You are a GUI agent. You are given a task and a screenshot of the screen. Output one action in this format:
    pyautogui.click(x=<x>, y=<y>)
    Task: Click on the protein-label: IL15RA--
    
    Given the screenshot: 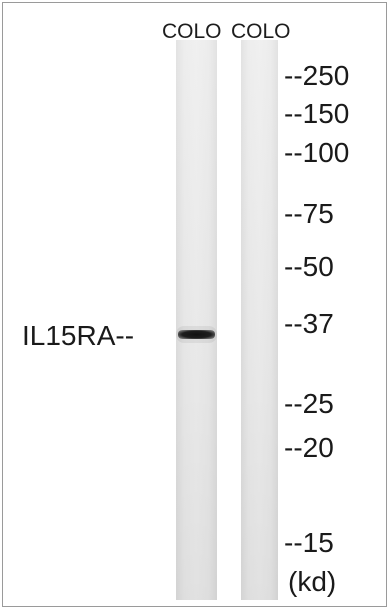 What is the action you would take?
    pyautogui.click(x=78, y=335)
    